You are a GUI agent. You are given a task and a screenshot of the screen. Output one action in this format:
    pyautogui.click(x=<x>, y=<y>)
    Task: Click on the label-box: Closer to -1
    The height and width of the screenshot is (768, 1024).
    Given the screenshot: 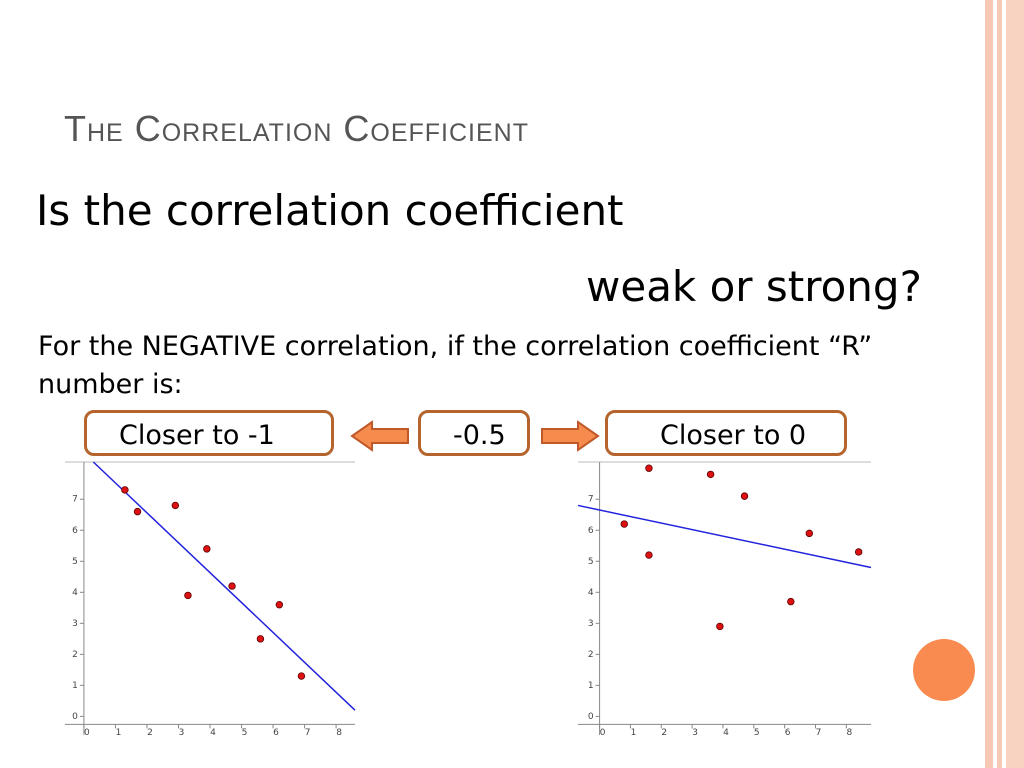 What is the action you would take?
    pyautogui.click(x=209, y=433)
    